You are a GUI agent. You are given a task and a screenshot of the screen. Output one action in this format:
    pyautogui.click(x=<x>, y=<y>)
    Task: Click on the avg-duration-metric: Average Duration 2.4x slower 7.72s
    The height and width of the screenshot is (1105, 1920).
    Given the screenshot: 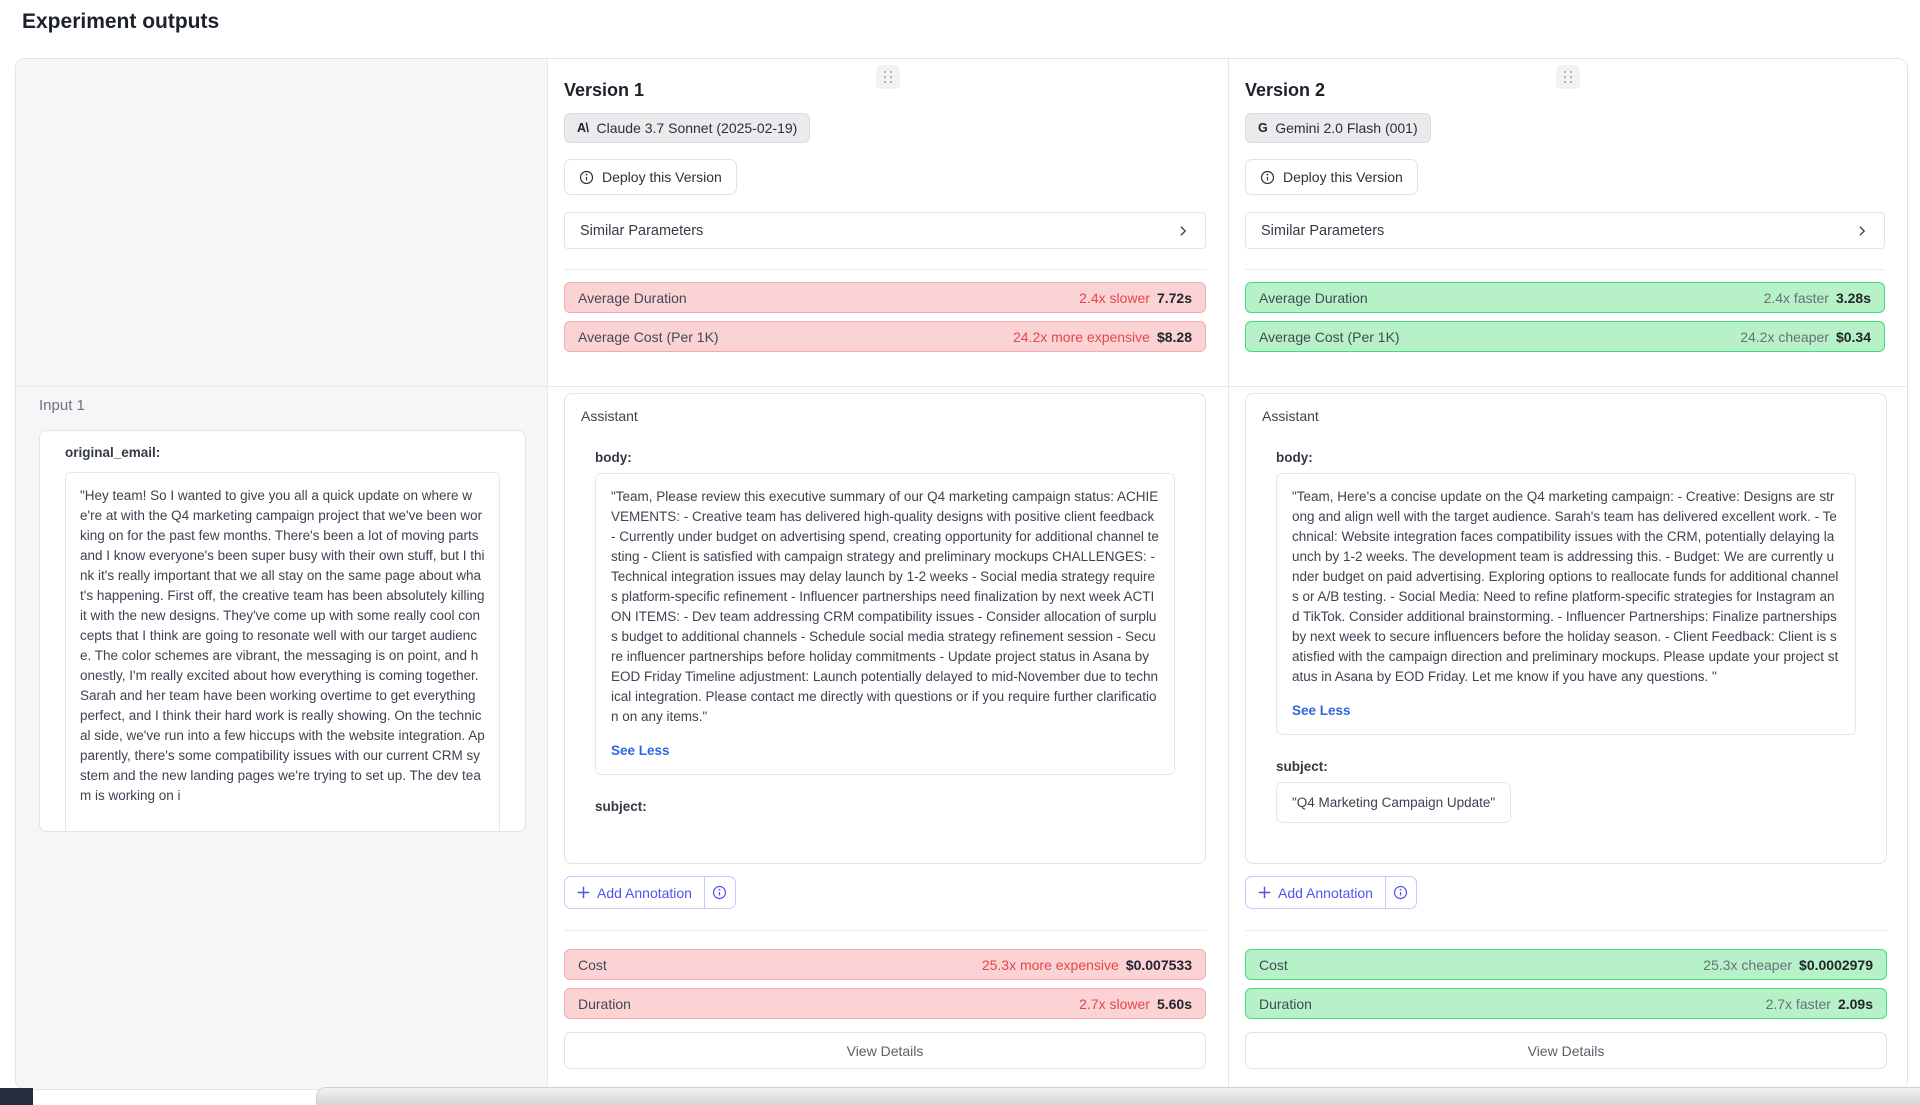 What is the action you would take?
    pyautogui.click(x=885, y=297)
    